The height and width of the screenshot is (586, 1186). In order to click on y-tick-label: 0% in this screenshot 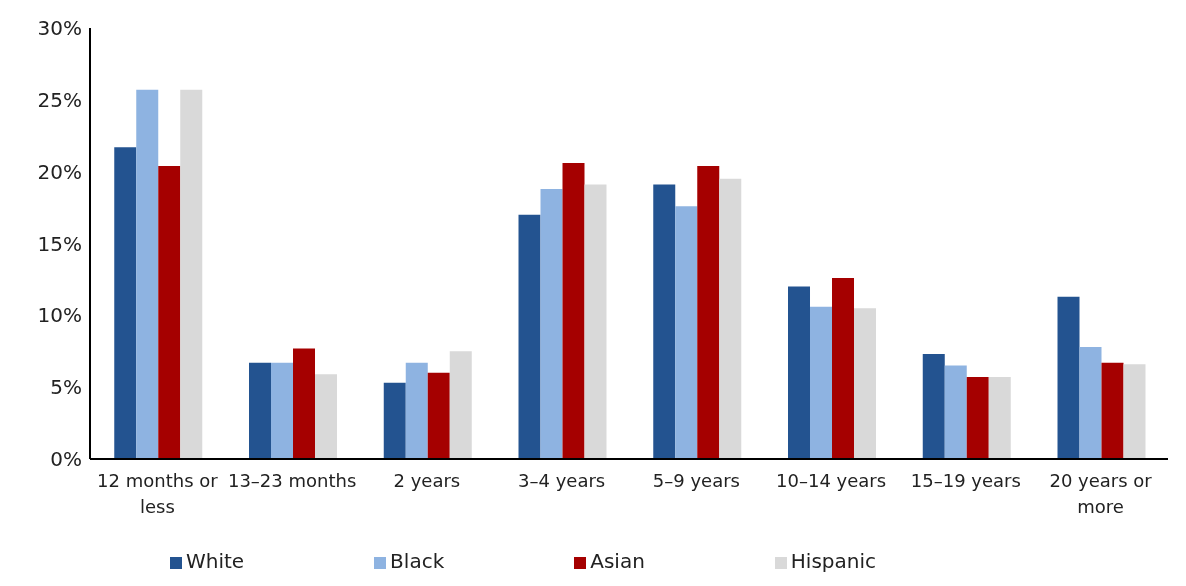, I will do `click(66, 459)`.